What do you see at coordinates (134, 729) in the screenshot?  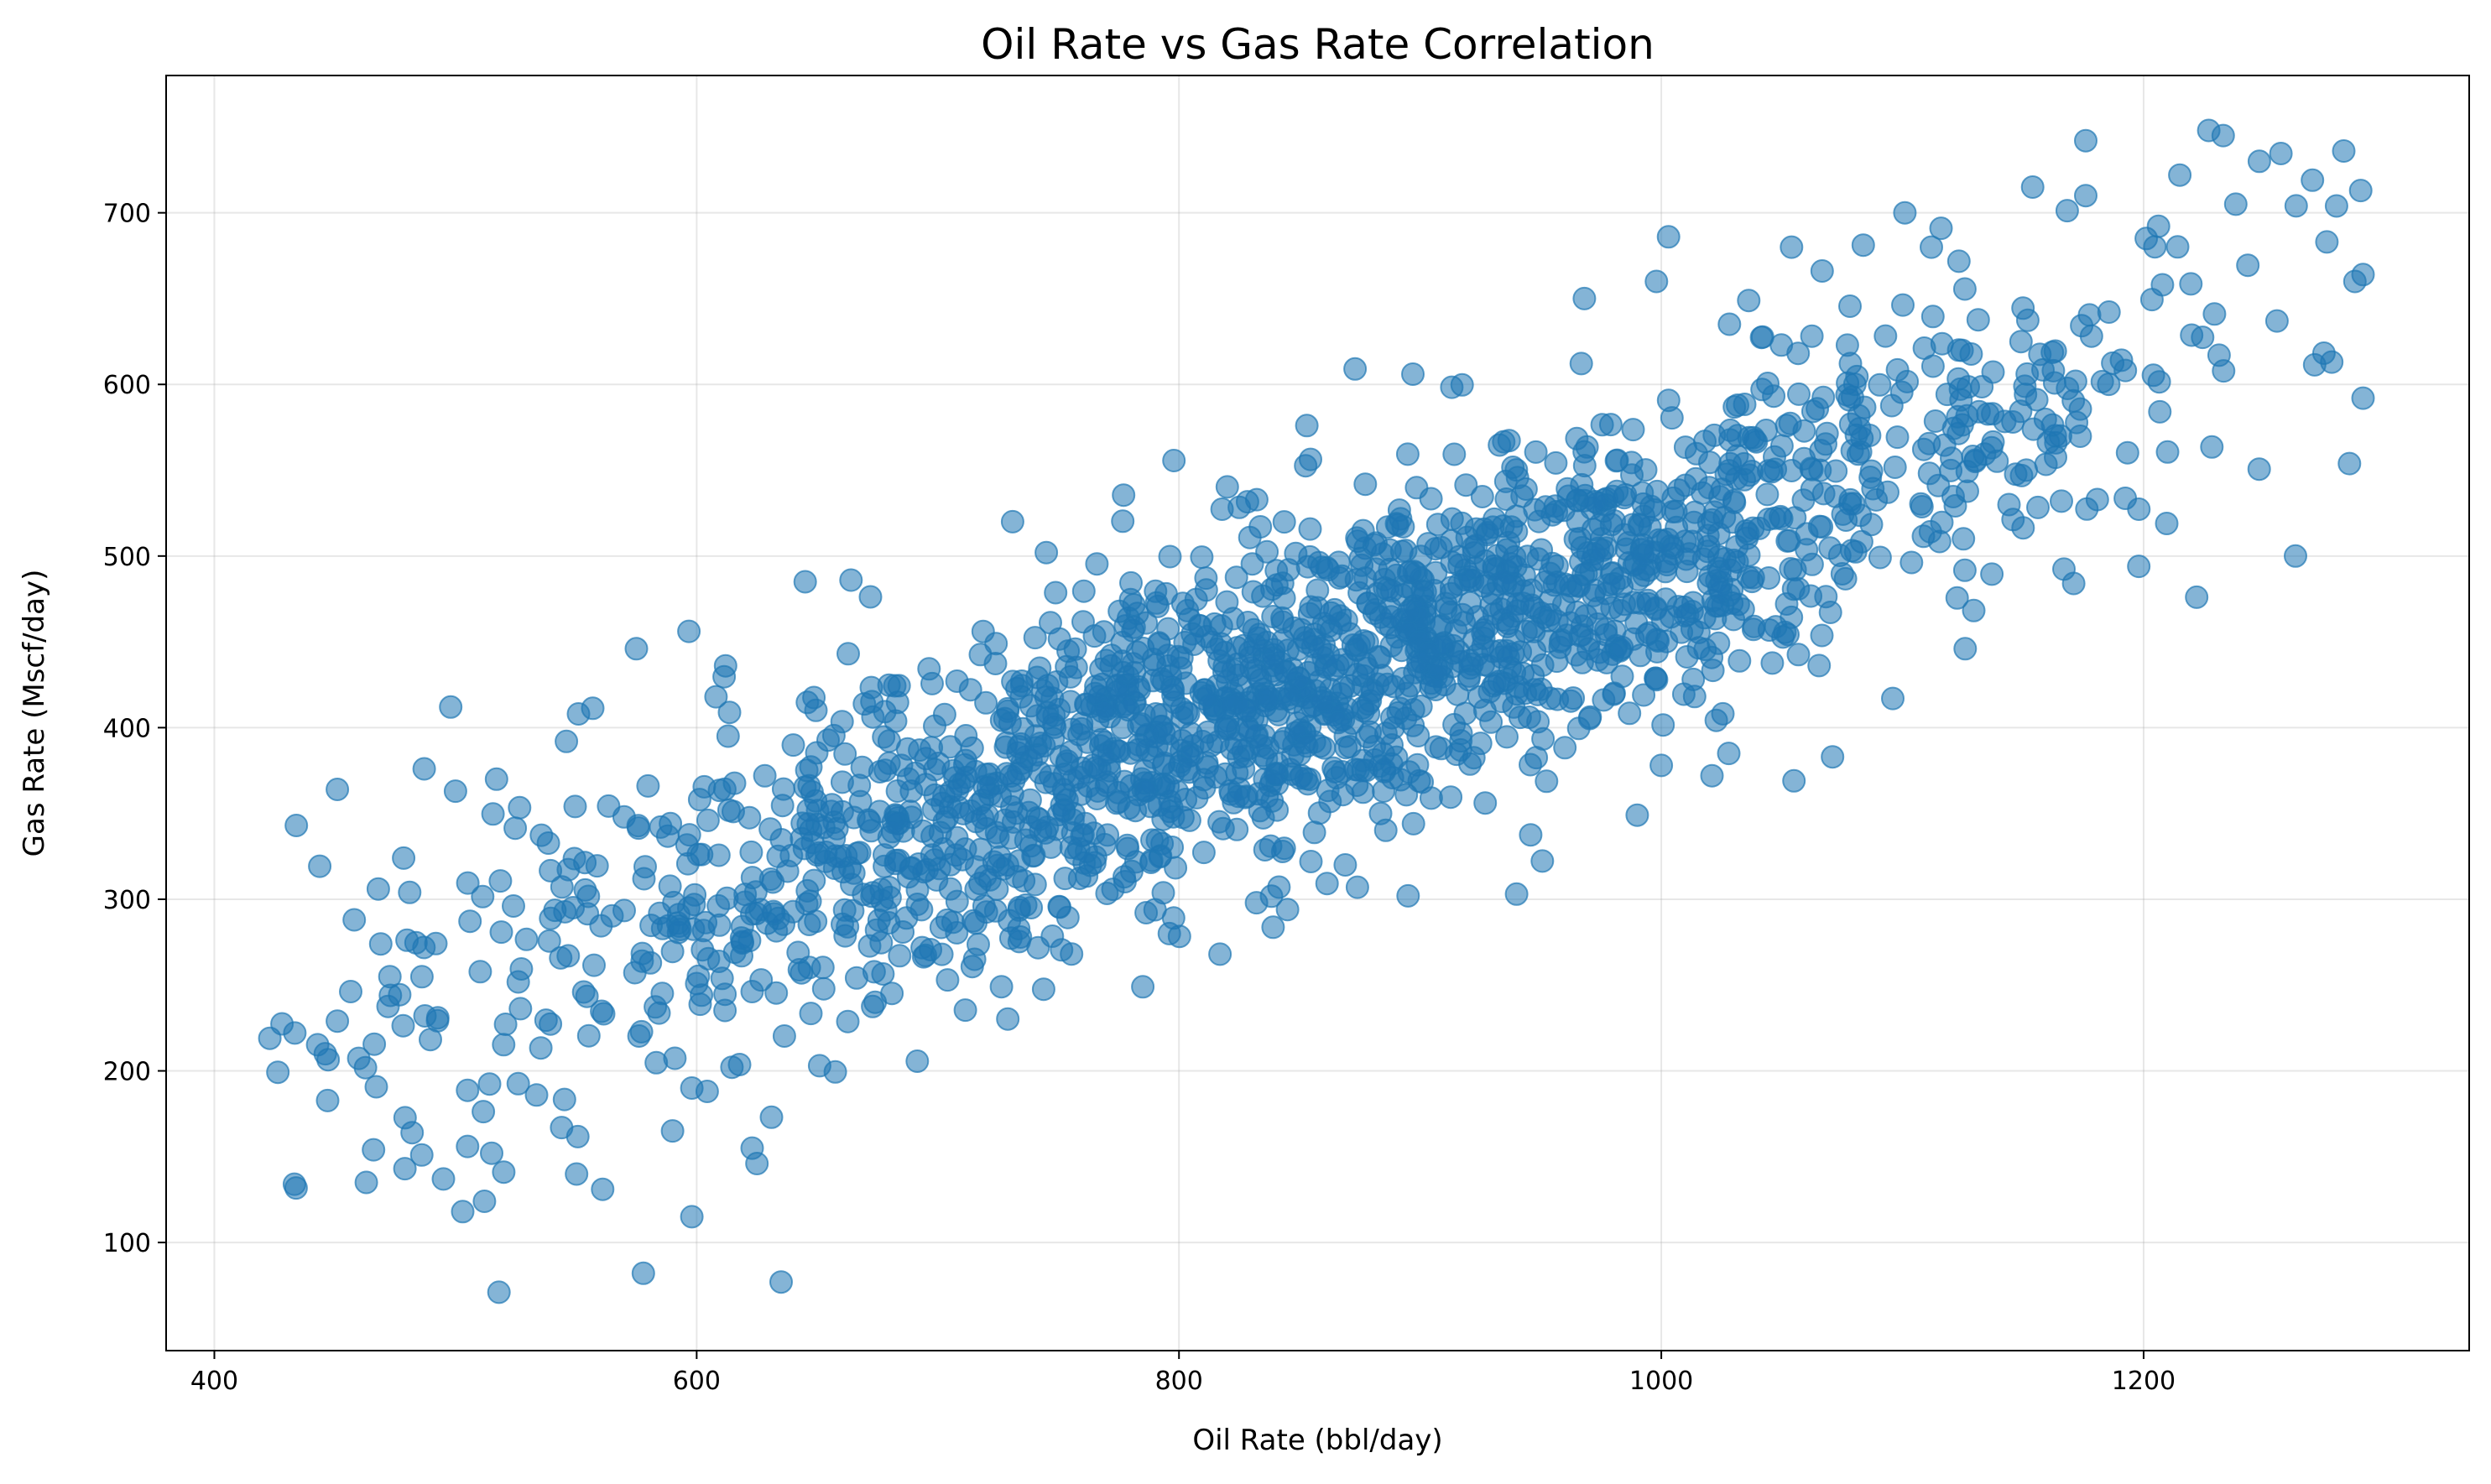 I see `y-axis-ticks: 100 200 300 400 500 600 700` at bounding box center [134, 729].